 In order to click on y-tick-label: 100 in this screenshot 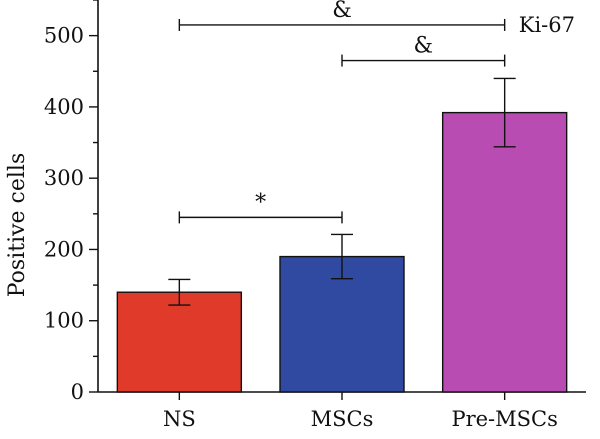, I will do `click(64, 321)`.